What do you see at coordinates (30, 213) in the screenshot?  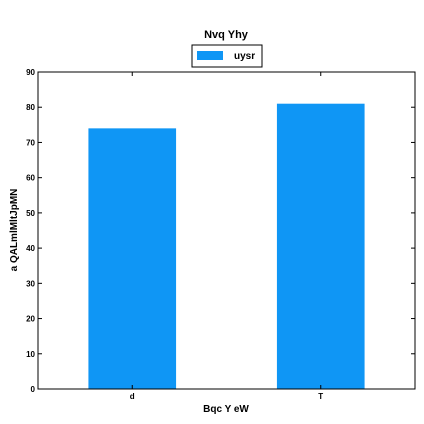 I see `y-tick-label: 50` at bounding box center [30, 213].